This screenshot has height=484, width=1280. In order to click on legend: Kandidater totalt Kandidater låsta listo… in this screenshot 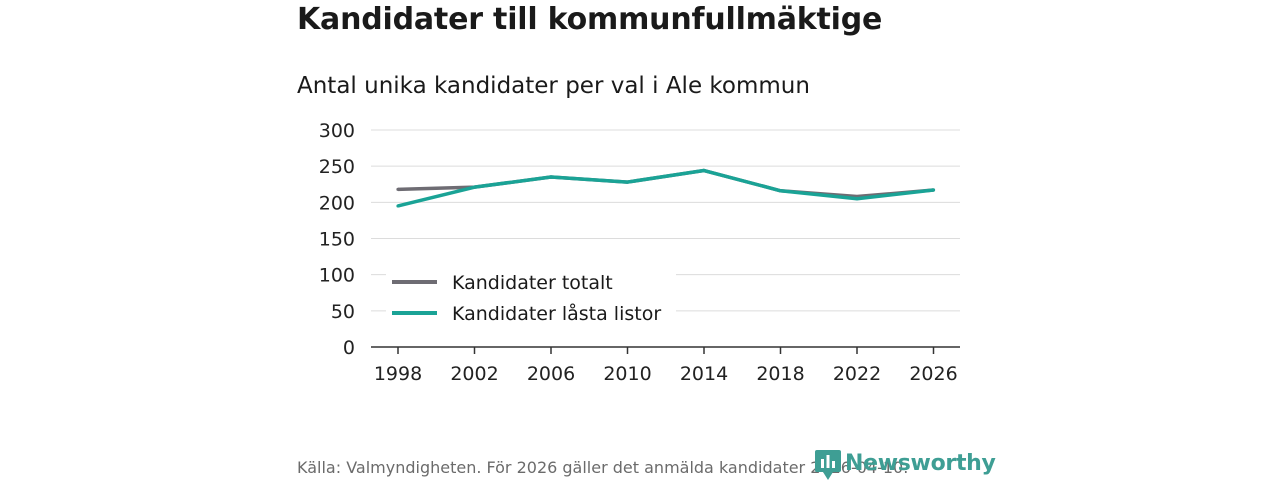, I will do `click(531, 300)`.